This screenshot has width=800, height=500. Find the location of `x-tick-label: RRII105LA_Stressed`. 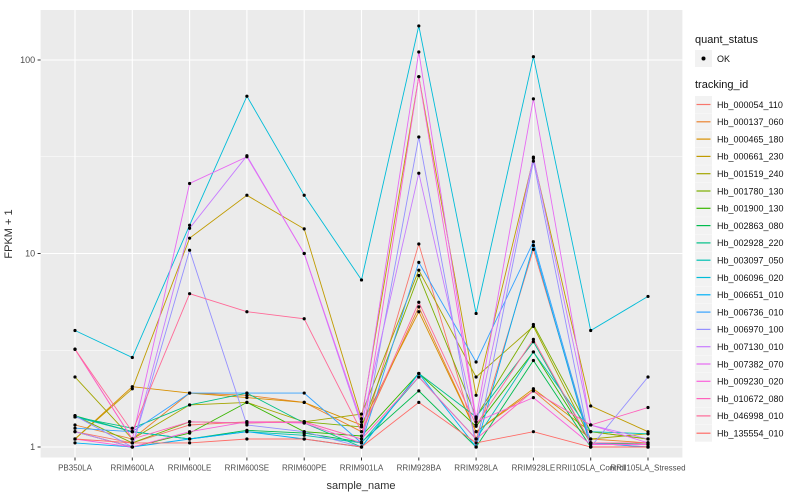

x-tick-label: RRII105LA_Stressed is located at coordinates (647, 468).